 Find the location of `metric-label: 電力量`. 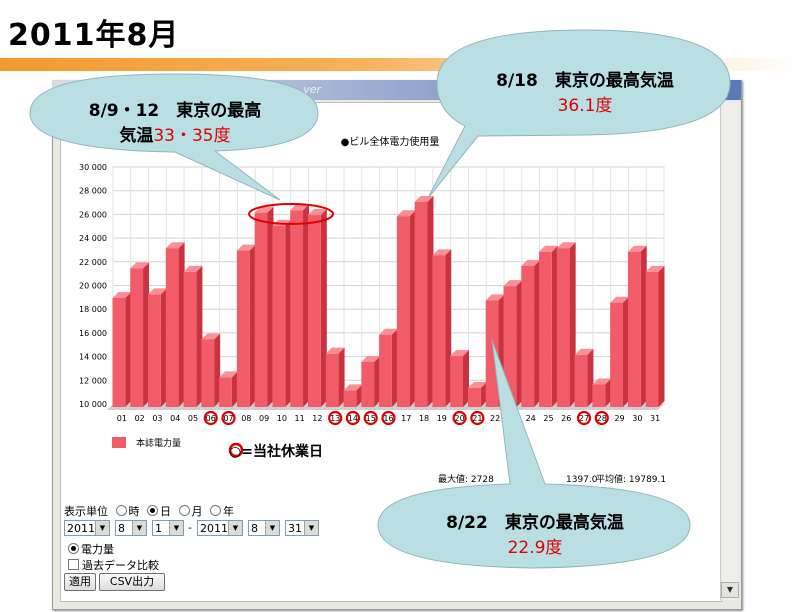

metric-label: 電力量 is located at coordinates (97, 549).